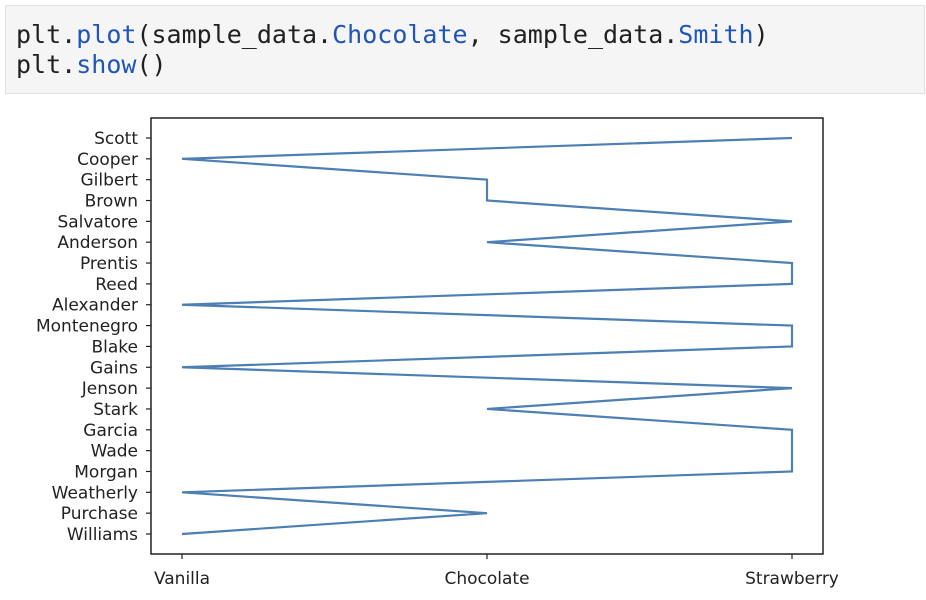  Describe the element at coordinates (234, 34) in the screenshot. I see `code-token: (sample_data.` at that location.